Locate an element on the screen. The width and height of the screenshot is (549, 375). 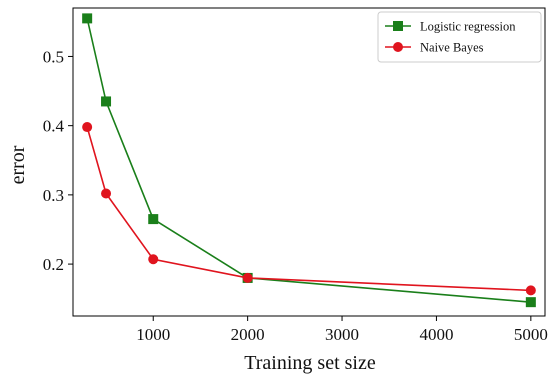
legend-label: Naive Bayes is located at coordinates (452, 48).